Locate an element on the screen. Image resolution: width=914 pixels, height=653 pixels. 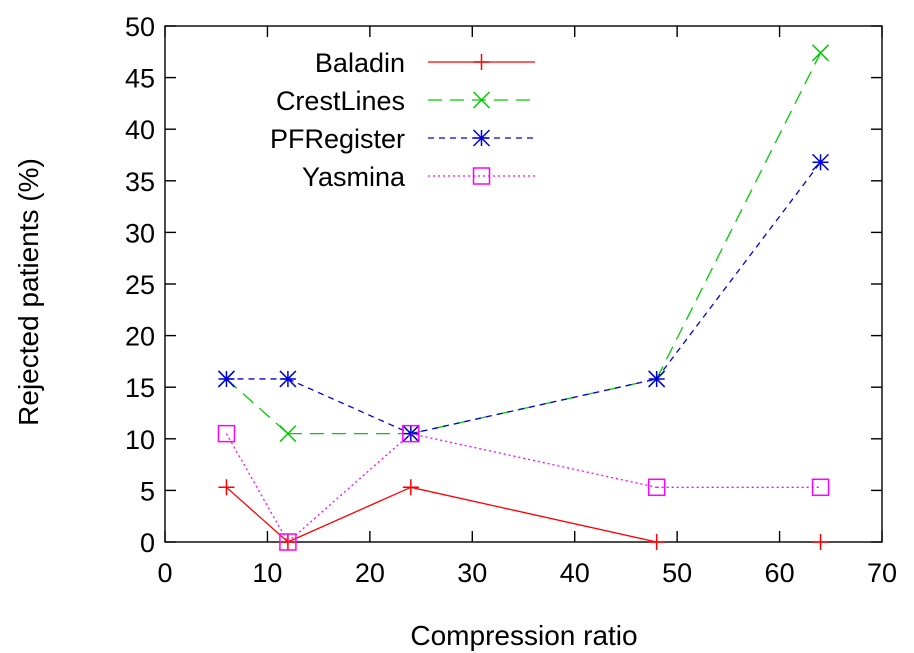
y-tick-label: 0 is located at coordinates (147, 543).